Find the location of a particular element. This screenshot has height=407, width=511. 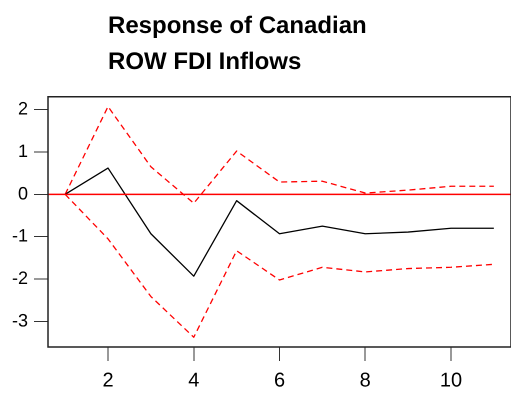

chart-title: Response of Canadian ROW FDI Inflows is located at coordinates (238, 44).